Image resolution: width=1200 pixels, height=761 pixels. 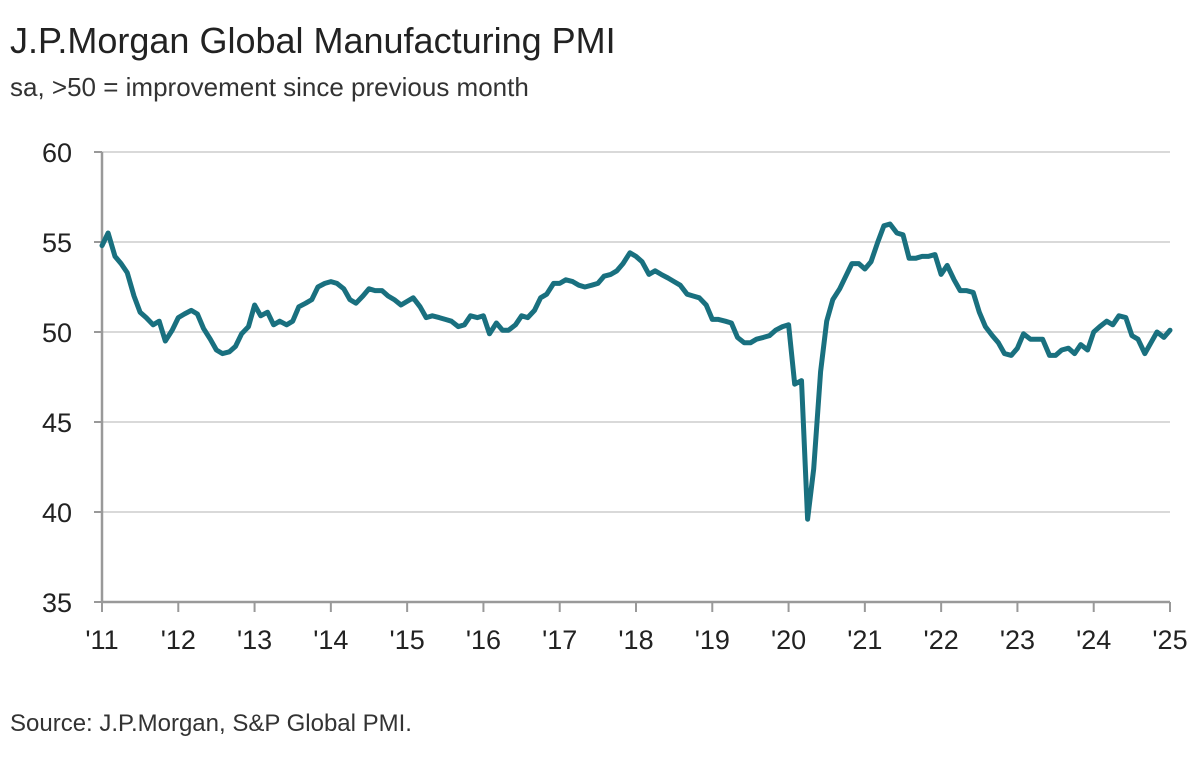 I want to click on x-tick-label-2020: '20, so click(x=788, y=640).